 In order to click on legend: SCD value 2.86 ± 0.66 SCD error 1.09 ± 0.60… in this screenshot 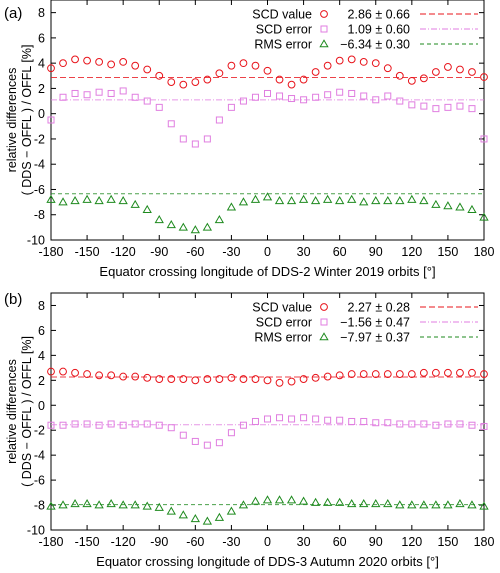, I will do `click(365, 30)`.